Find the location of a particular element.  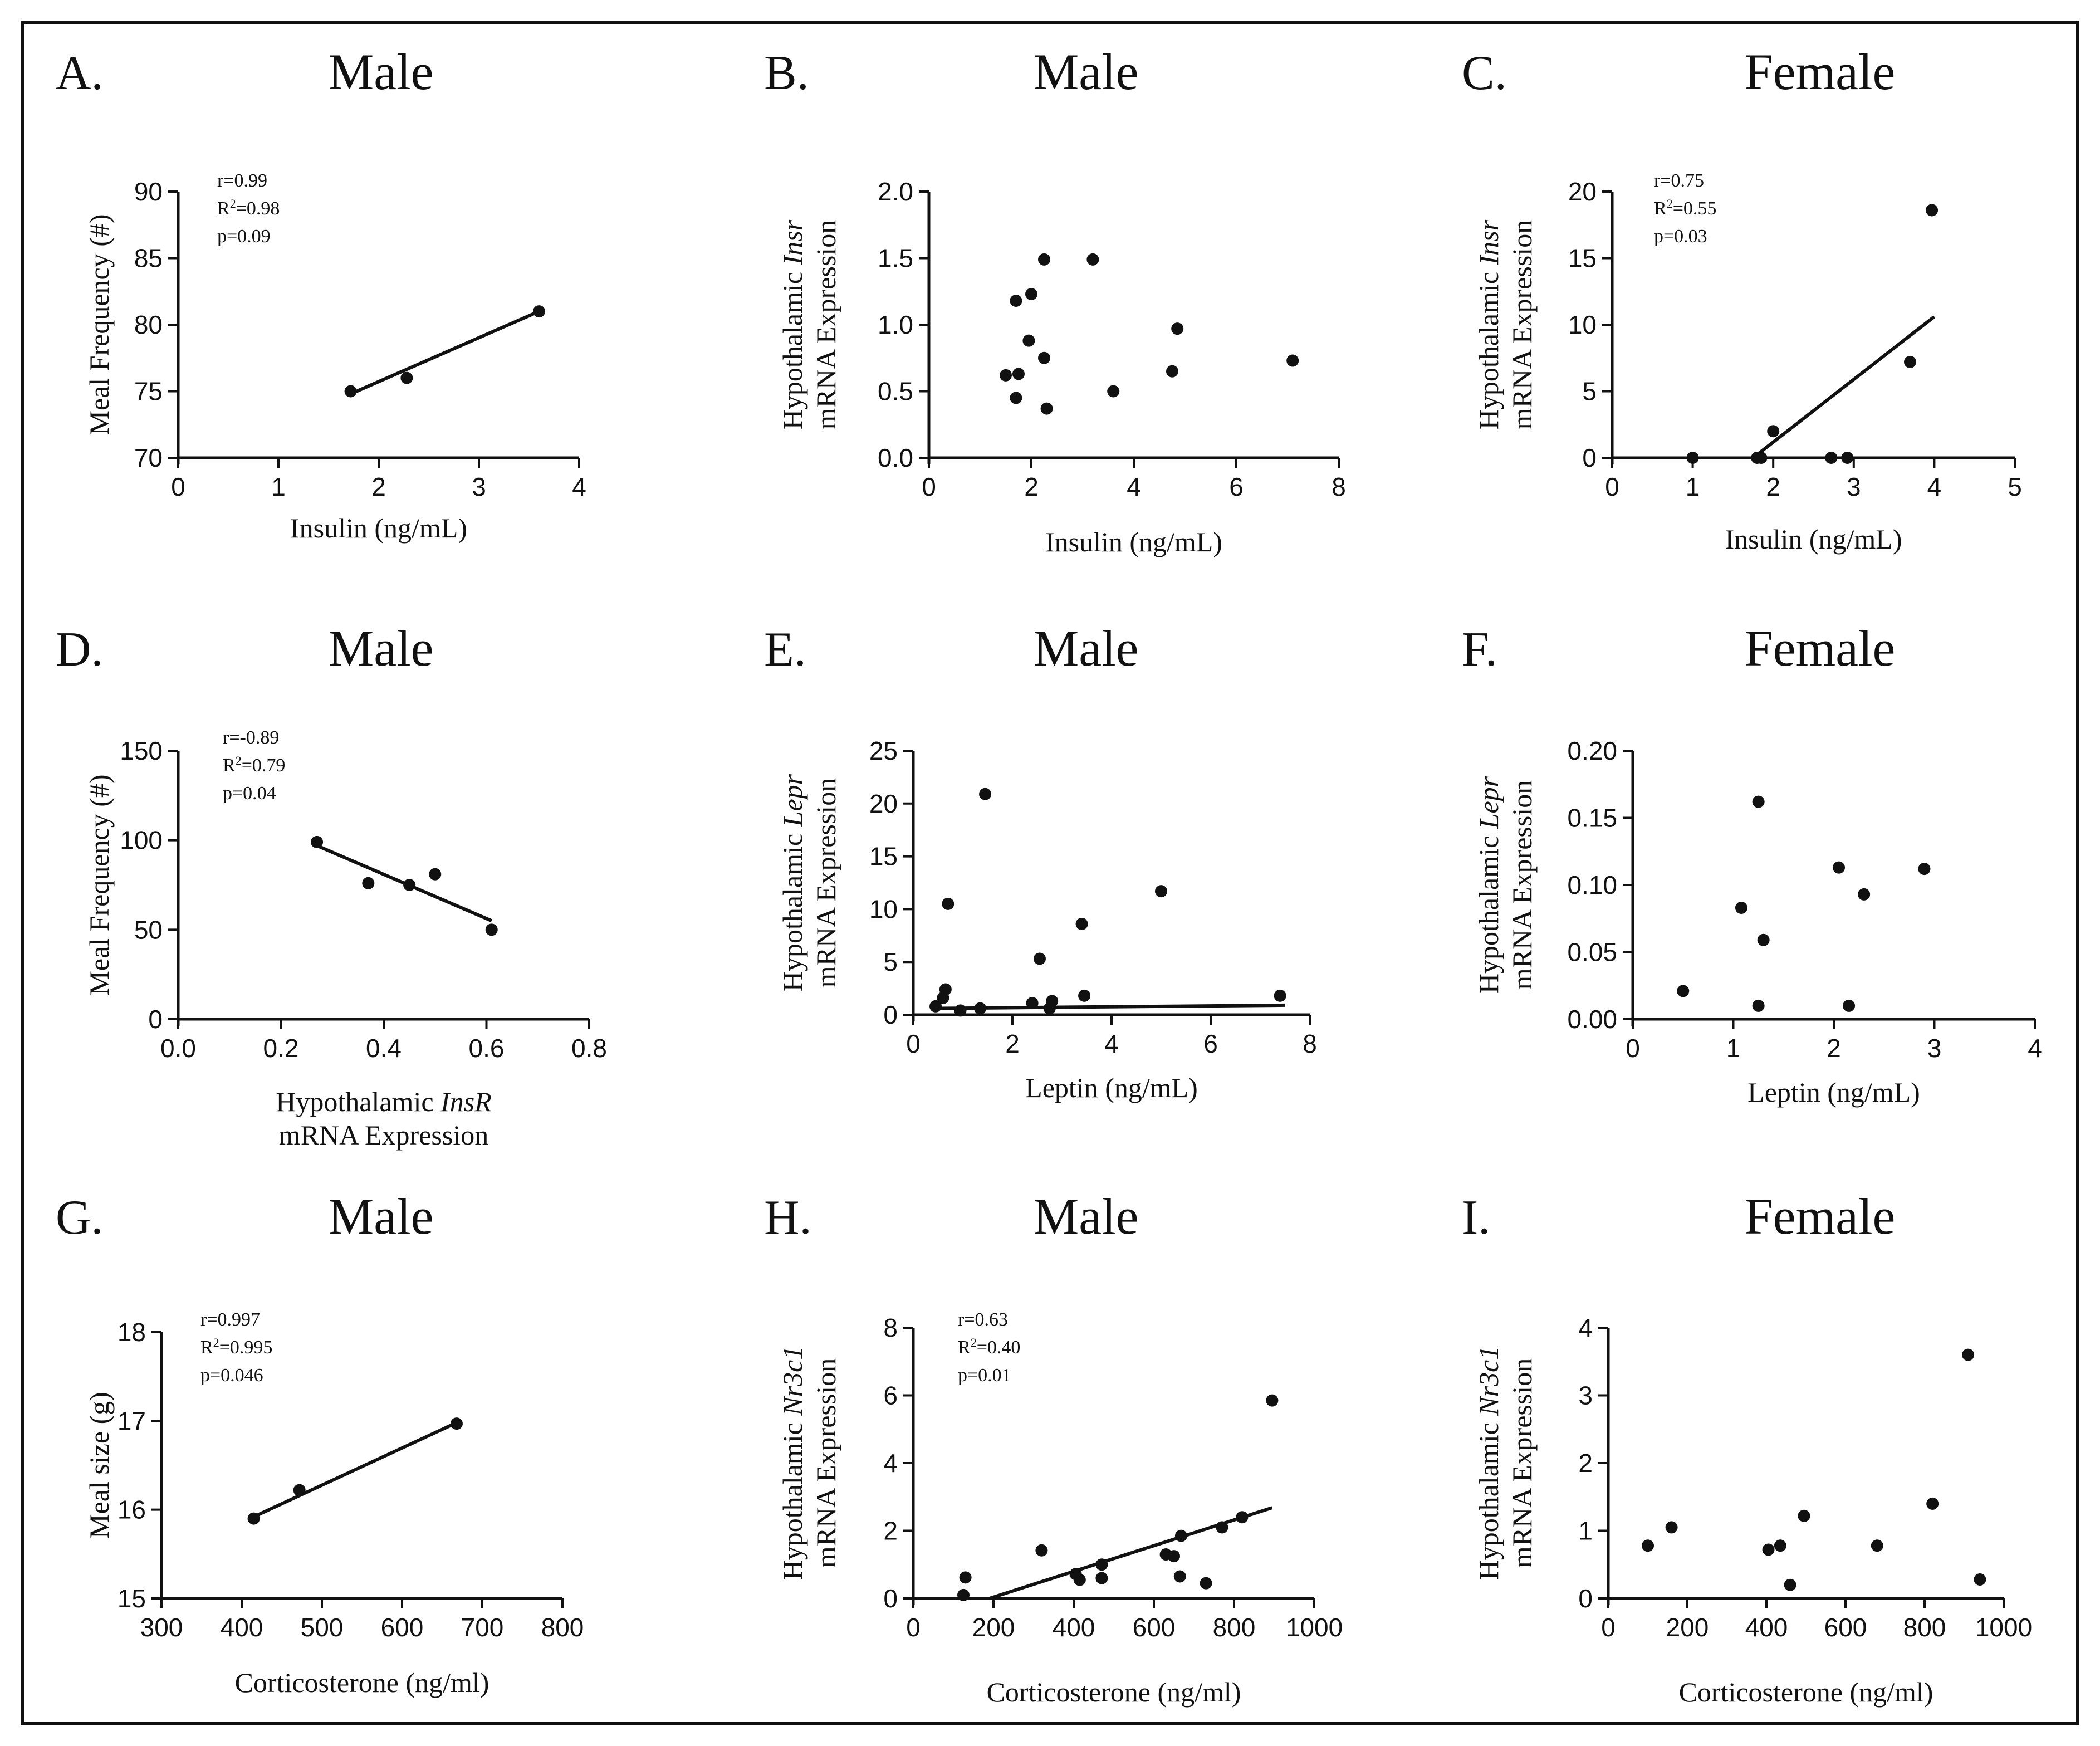

x-tick-label: 500 is located at coordinates (322, 1627).